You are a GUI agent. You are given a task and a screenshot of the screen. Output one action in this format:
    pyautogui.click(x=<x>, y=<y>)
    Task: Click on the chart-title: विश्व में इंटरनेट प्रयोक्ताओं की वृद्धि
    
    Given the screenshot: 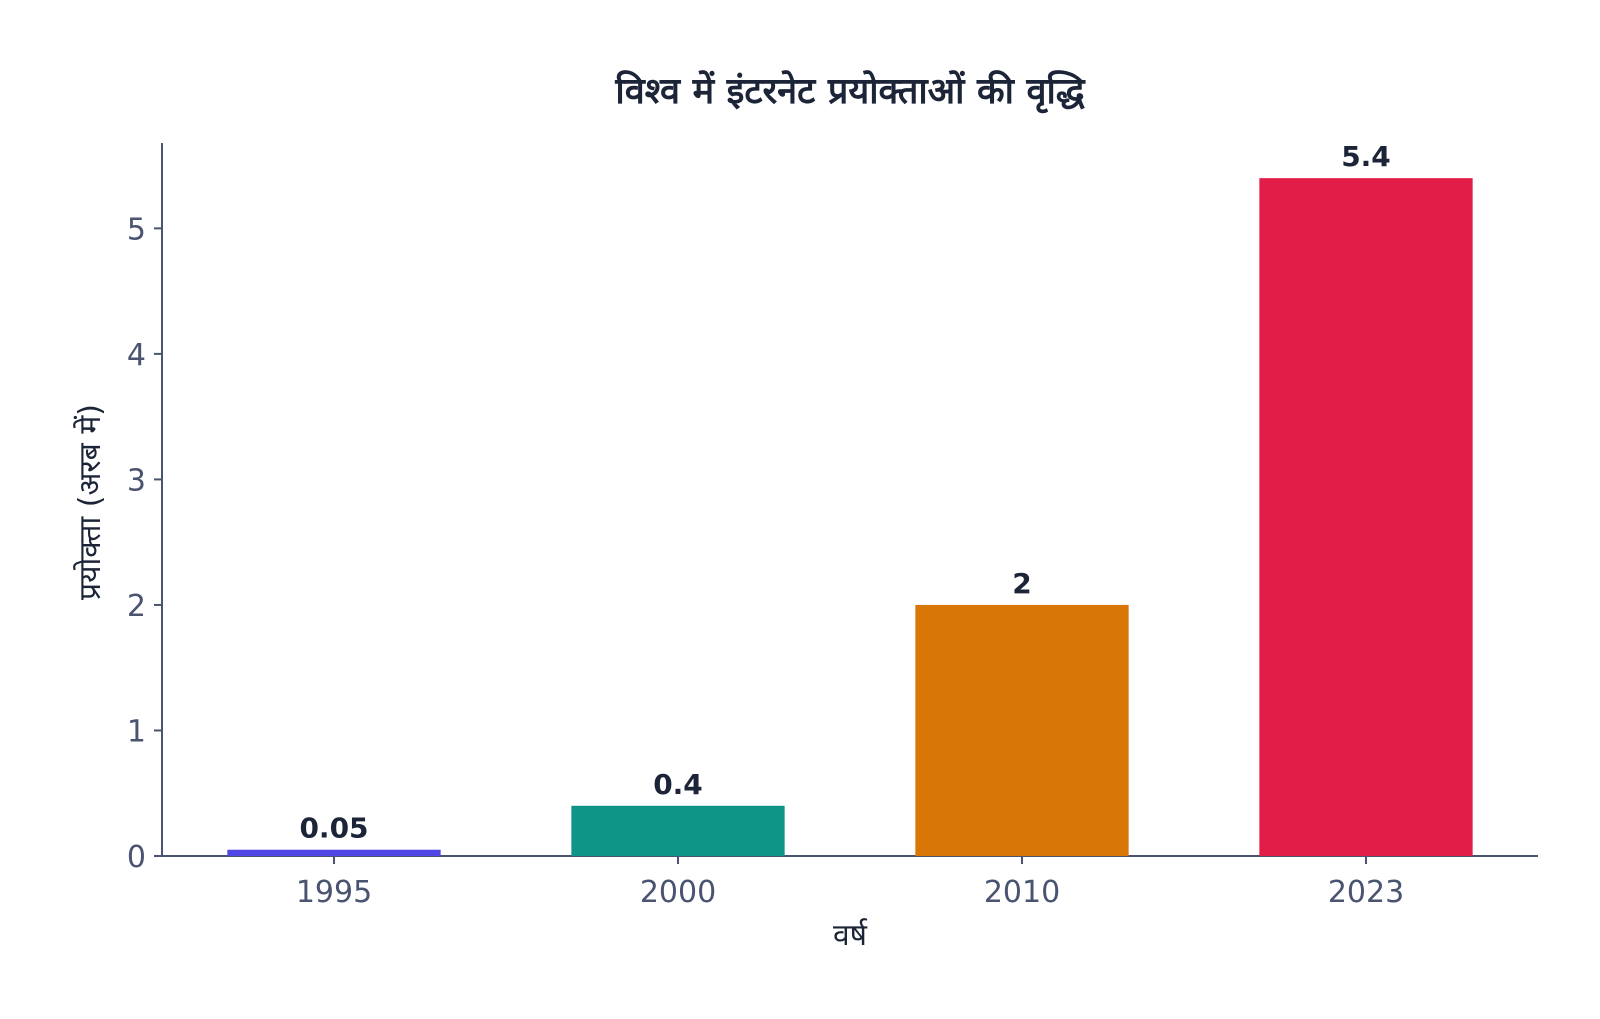 What is the action you would take?
    pyautogui.click(x=849, y=92)
    